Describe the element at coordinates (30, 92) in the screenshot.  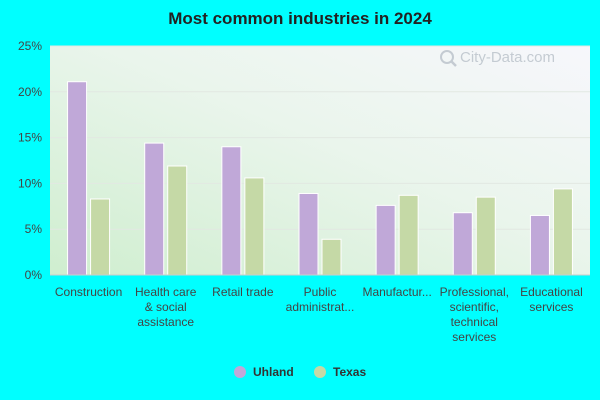
I see `y-tick-label: 20%` at that location.